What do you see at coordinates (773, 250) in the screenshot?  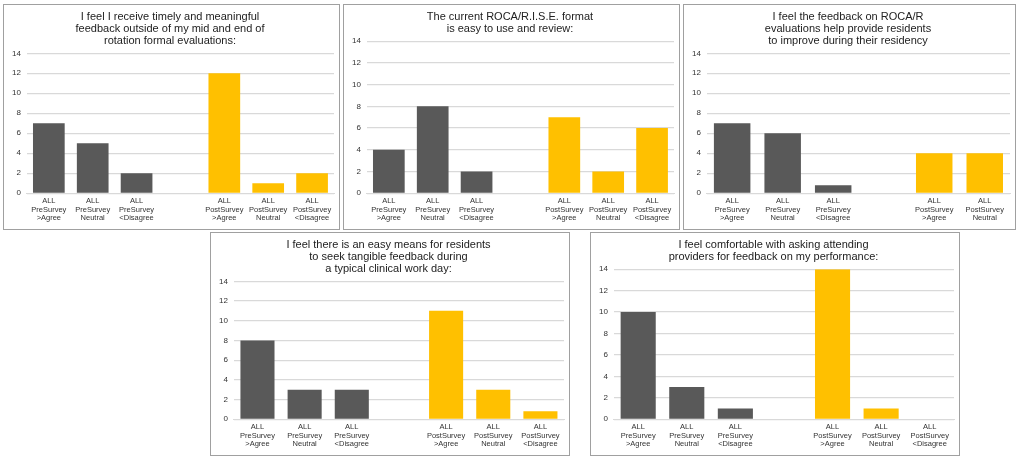 I see `chart-title: I feel comfortable with asking attending providers for feedback on my performance:` at bounding box center [773, 250].